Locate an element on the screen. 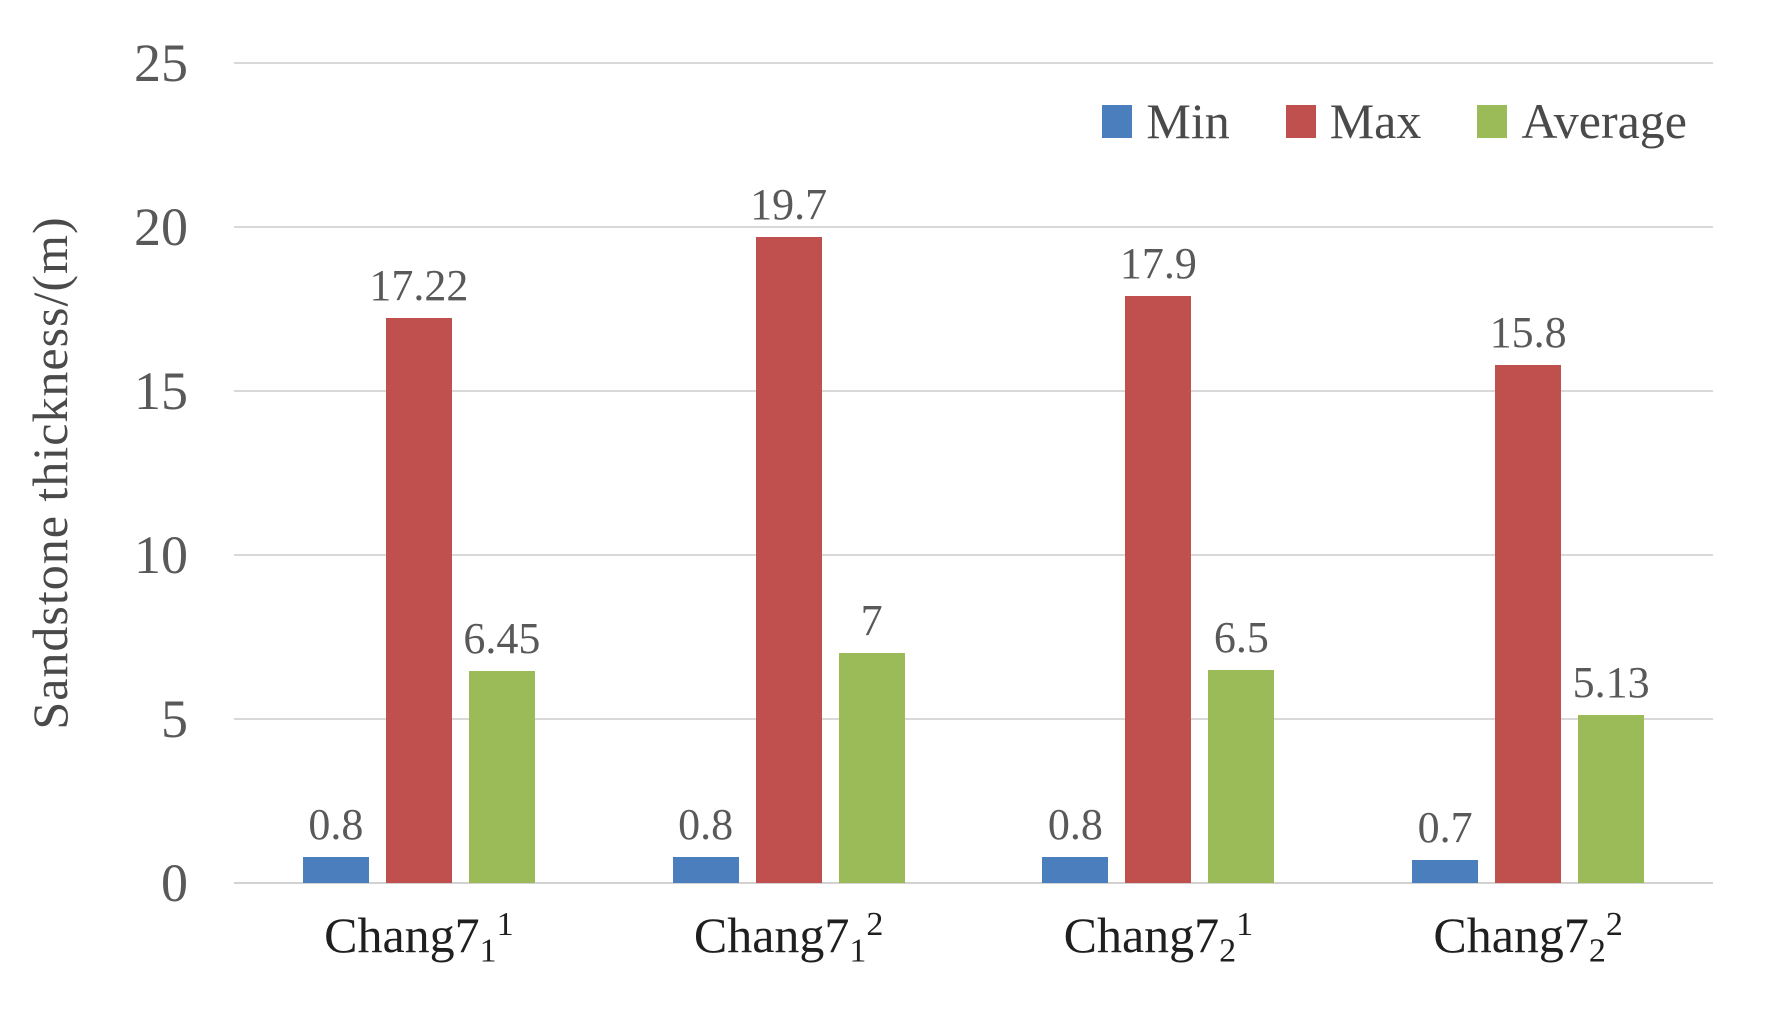 The image size is (1783, 1014). legend-item-min: Min is located at coordinates (1166, 121).